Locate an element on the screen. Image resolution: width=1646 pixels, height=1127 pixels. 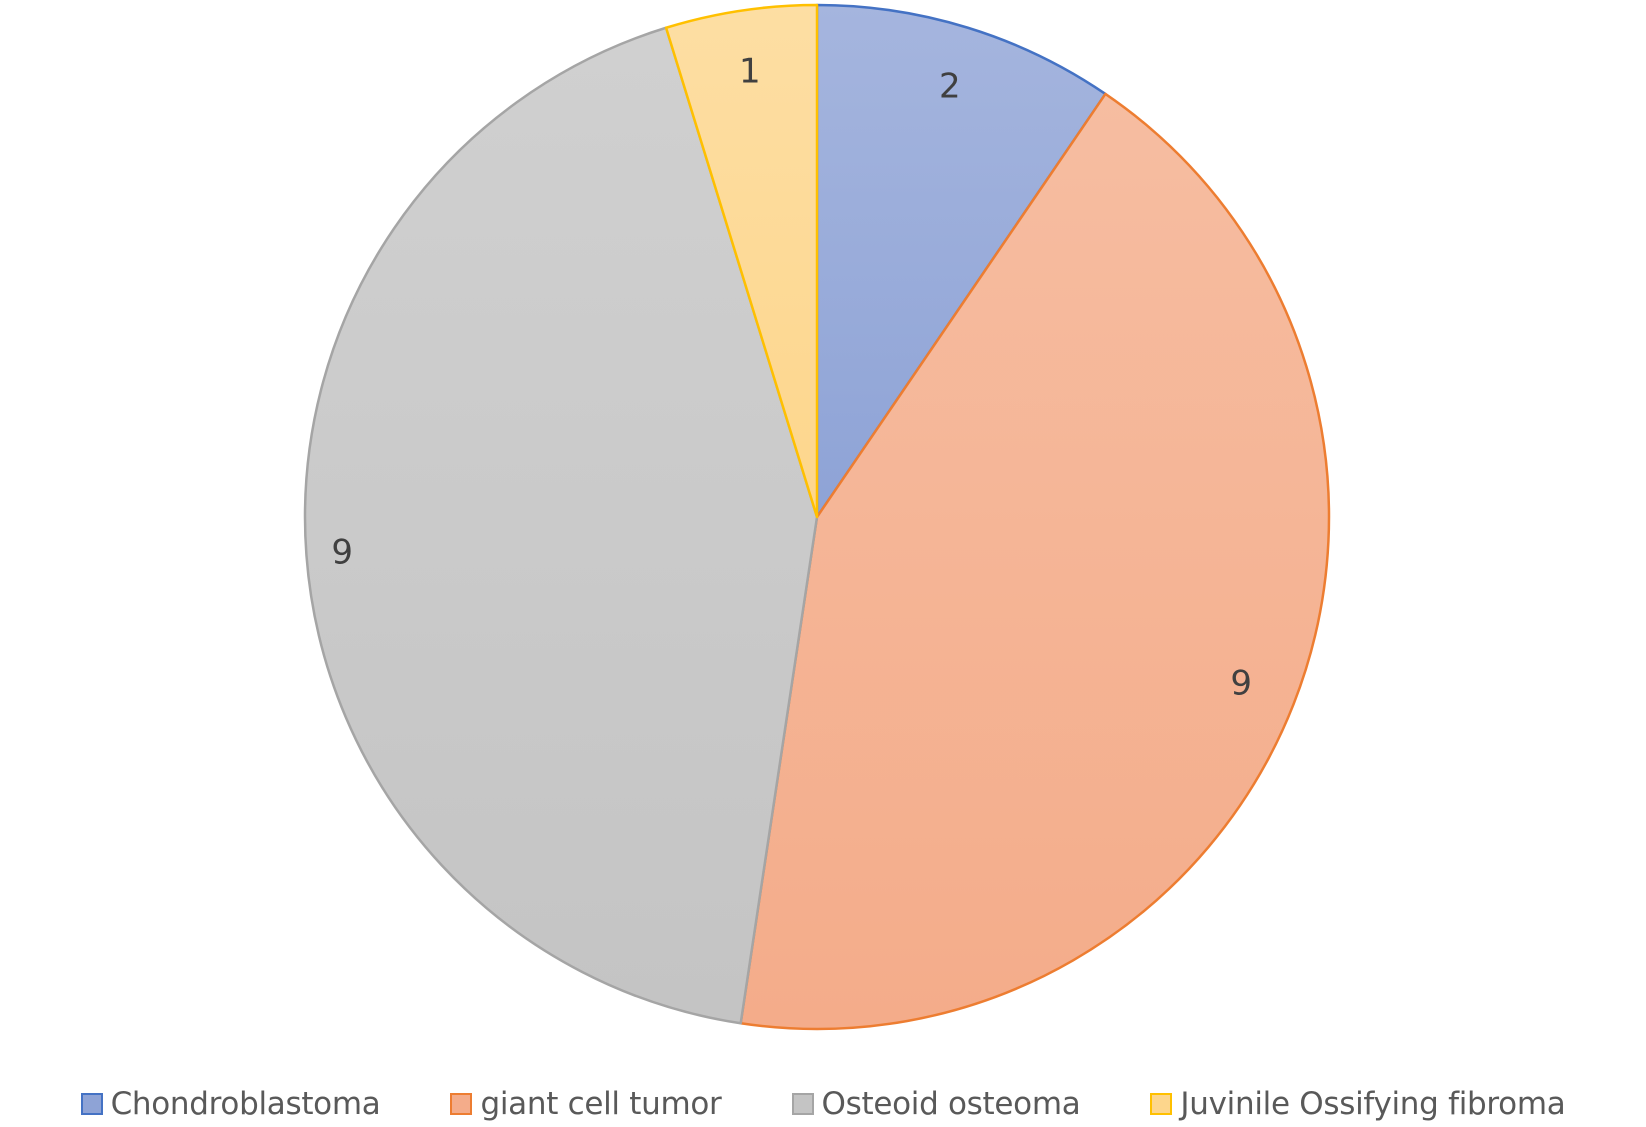
legend-item-chondroblastoma: Chondroblastoma is located at coordinates (230, 1104).